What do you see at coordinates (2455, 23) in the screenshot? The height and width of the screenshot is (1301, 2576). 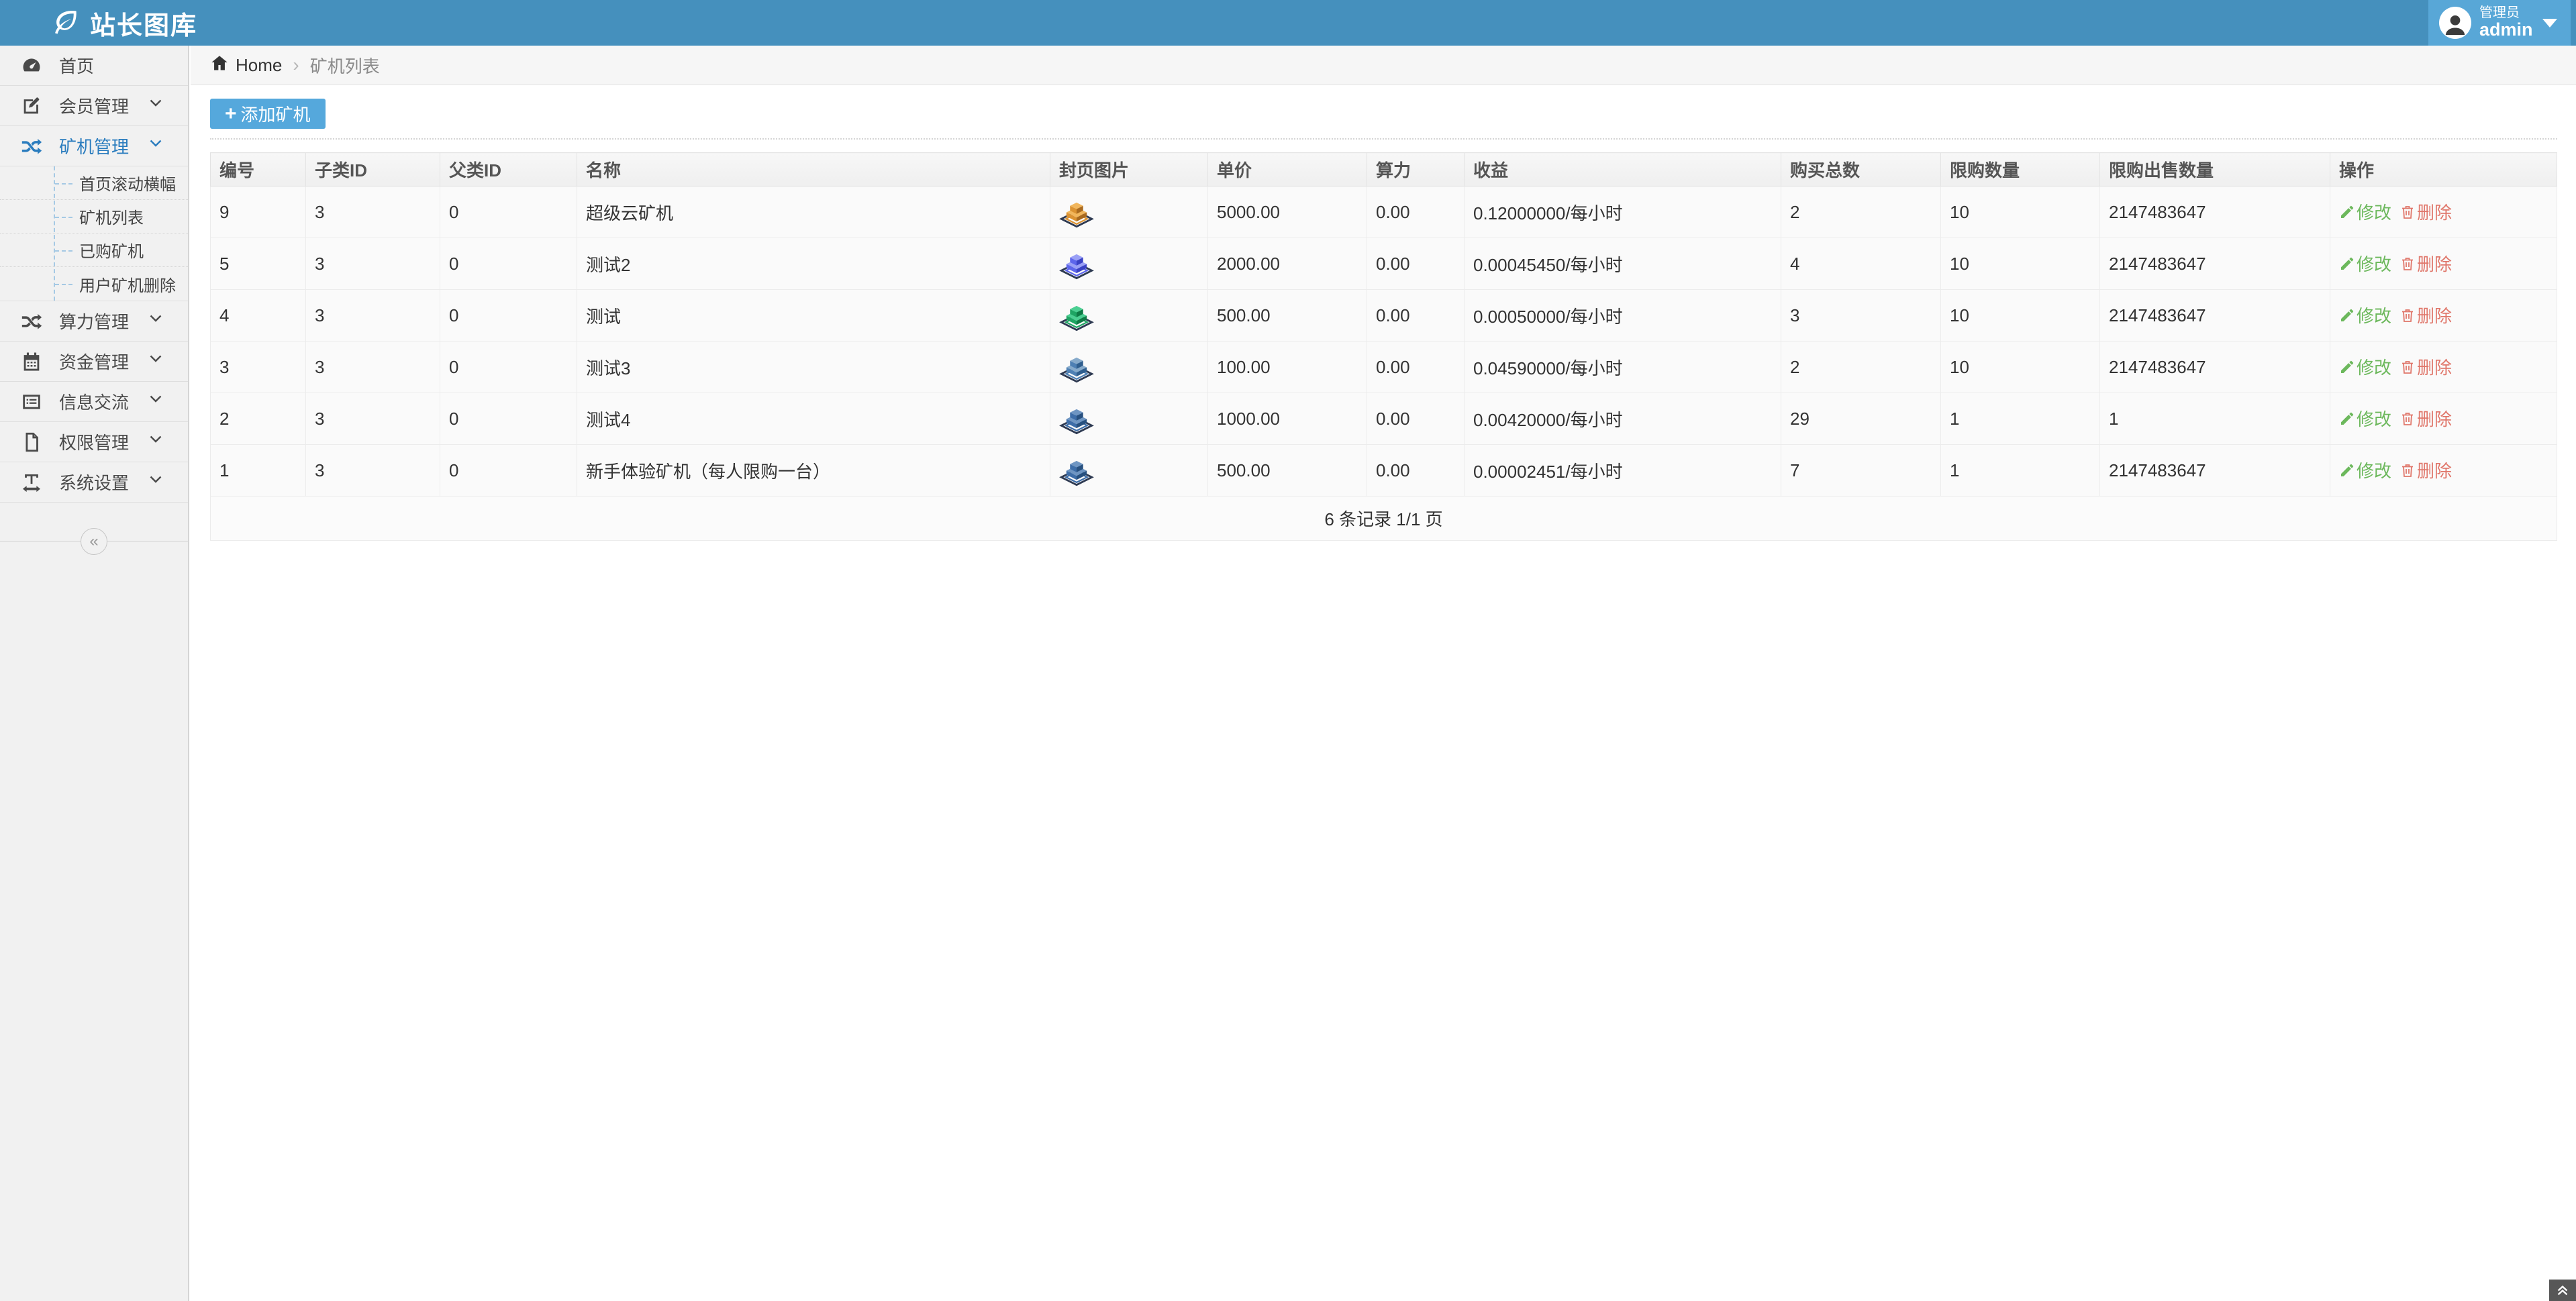 I see `avatar` at bounding box center [2455, 23].